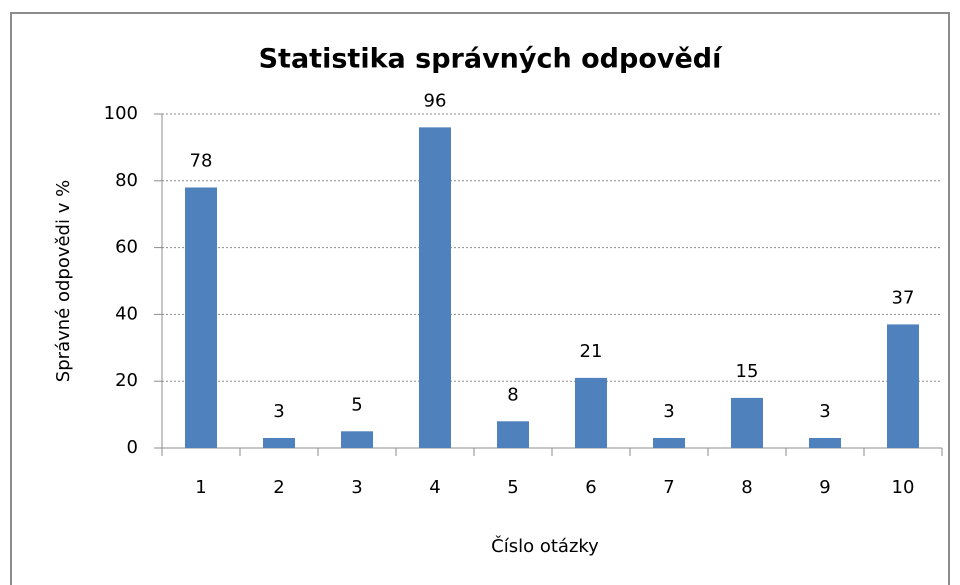 The width and height of the screenshot is (960, 585). Describe the element at coordinates (200, 487) in the screenshot. I see `x-tick-label: 1` at that location.